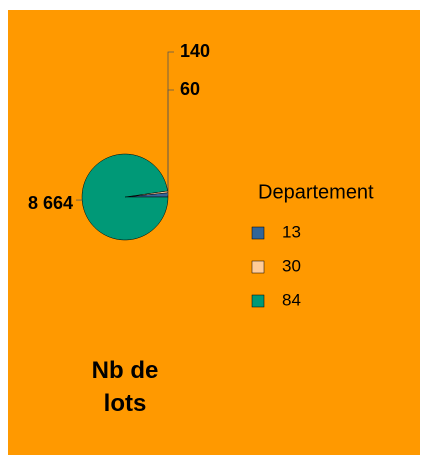  Describe the element at coordinates (190, 89) in the screenshot. I see `data-label: 60` at that location.